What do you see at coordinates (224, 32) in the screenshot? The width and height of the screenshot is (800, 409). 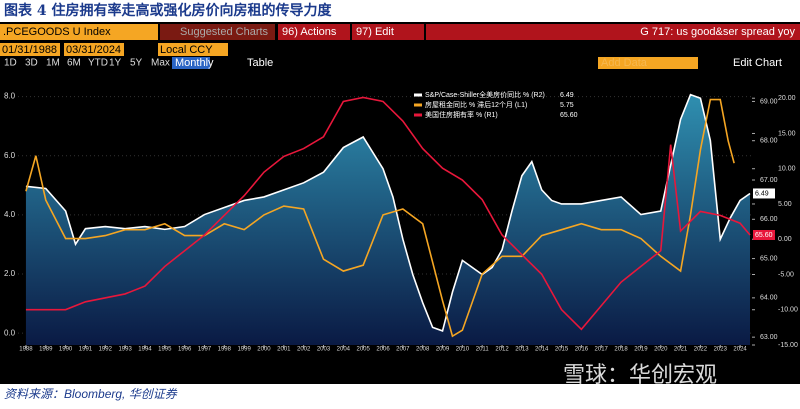 I see `suggested: Suggested Charts` at bounding box center [224, 32].